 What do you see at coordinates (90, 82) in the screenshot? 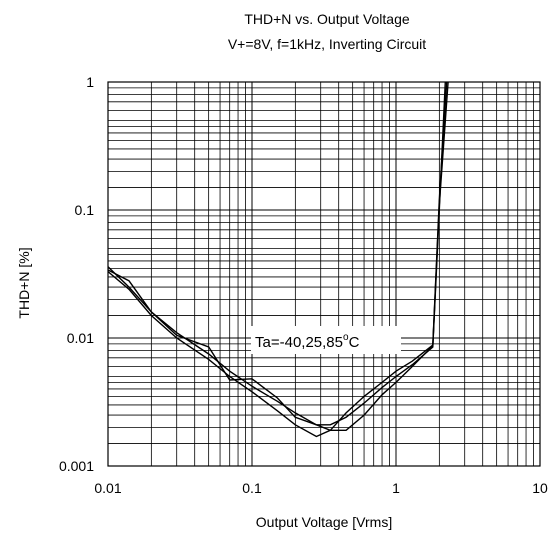
I see `y-tick-label: 1` at bounding box center [90, 82].